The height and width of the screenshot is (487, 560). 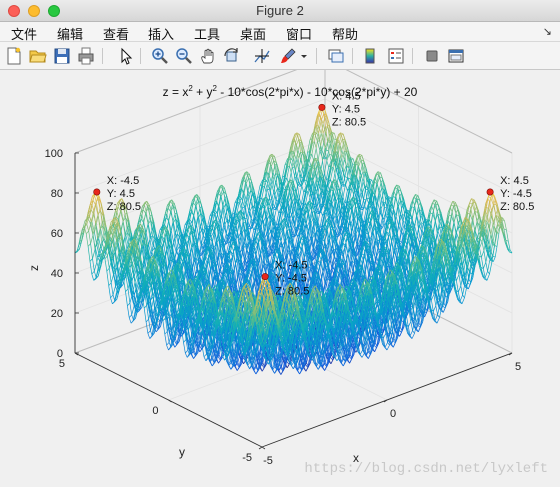 I want to click on rotate-3d-icon, so click(x=232, y=56).